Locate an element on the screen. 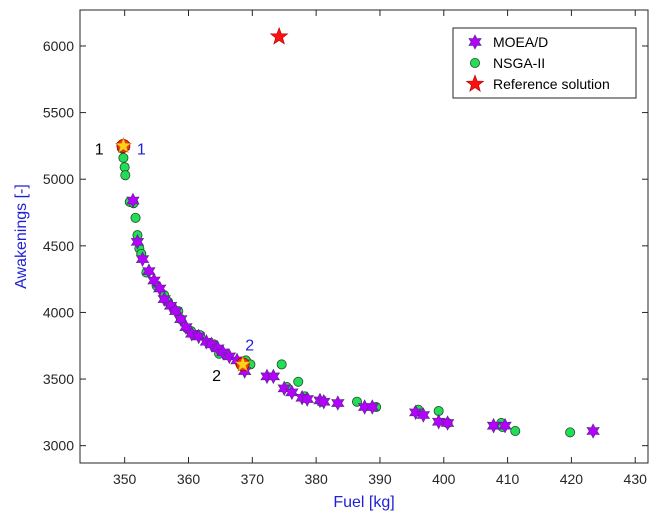 The height and width of the screenshot is (513, 656). legend-label: MOEA/D is located at coordinates (520, 42).